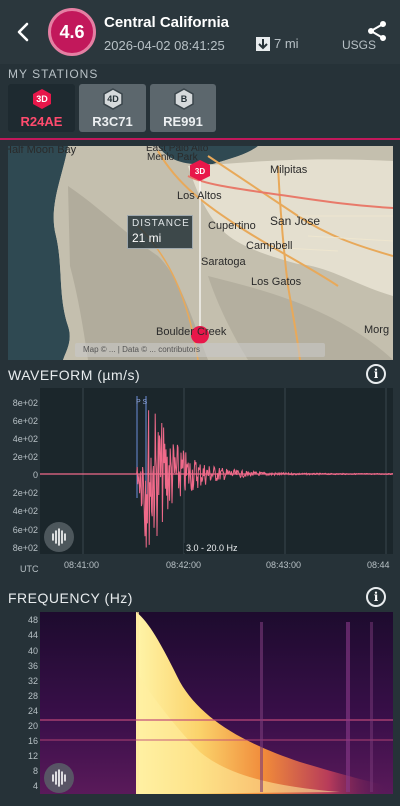  Describe the element at coordinates (32, 681) in the screenshot. I see `y-tick: 32` at that location.